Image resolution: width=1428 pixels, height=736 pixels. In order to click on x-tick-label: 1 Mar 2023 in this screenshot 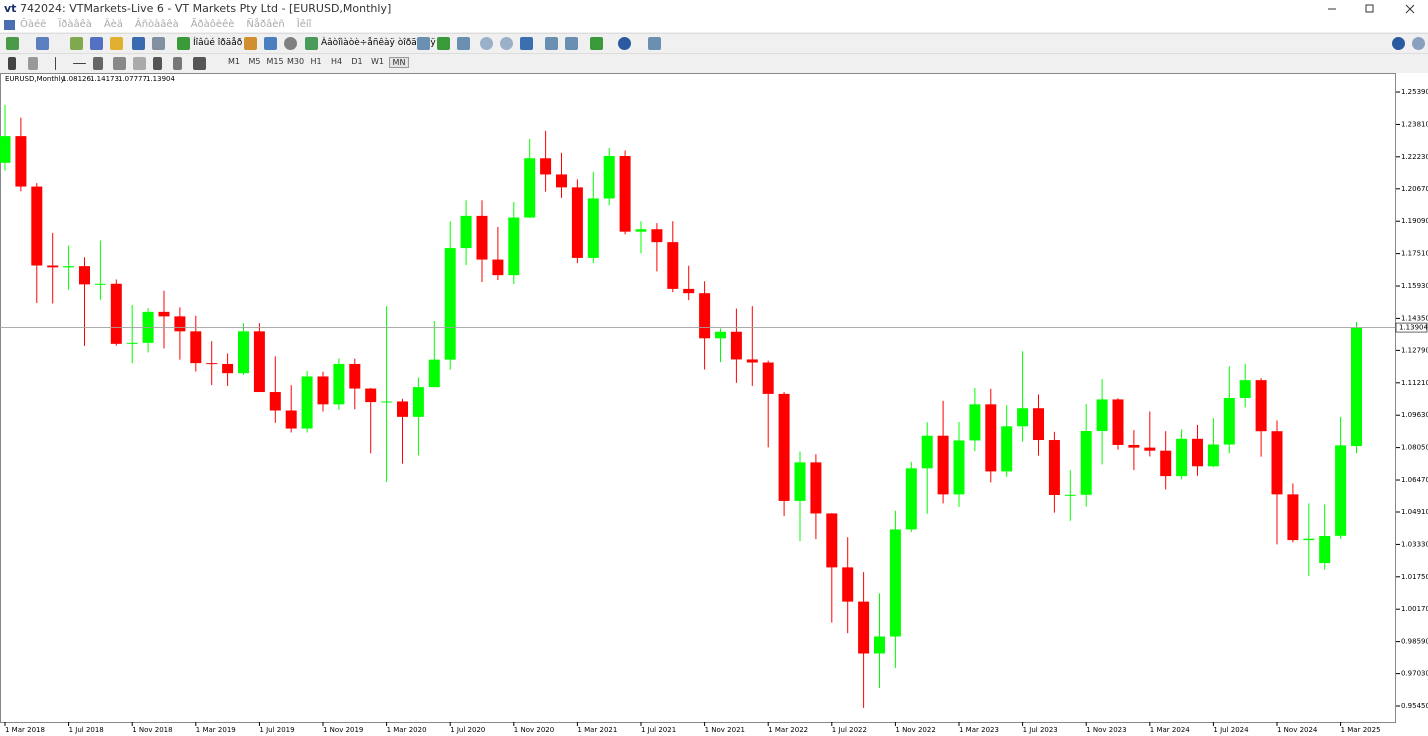, I will do `click(979, 730)`.